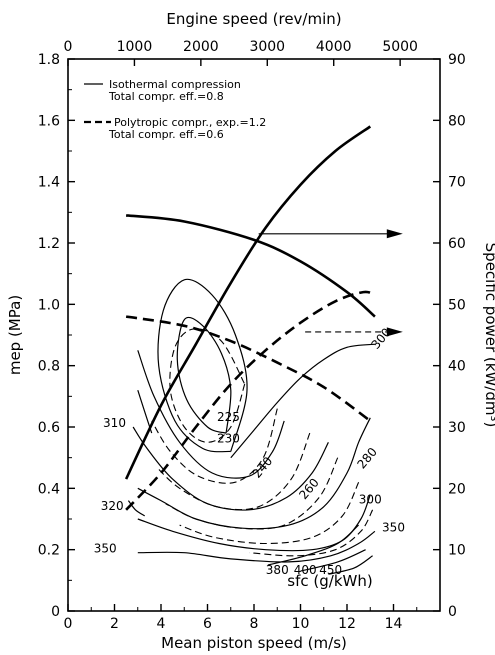  Describe the element at coordinates (277, 570) in the screenshot. I see `sfc-contour-label: 380` at that location.